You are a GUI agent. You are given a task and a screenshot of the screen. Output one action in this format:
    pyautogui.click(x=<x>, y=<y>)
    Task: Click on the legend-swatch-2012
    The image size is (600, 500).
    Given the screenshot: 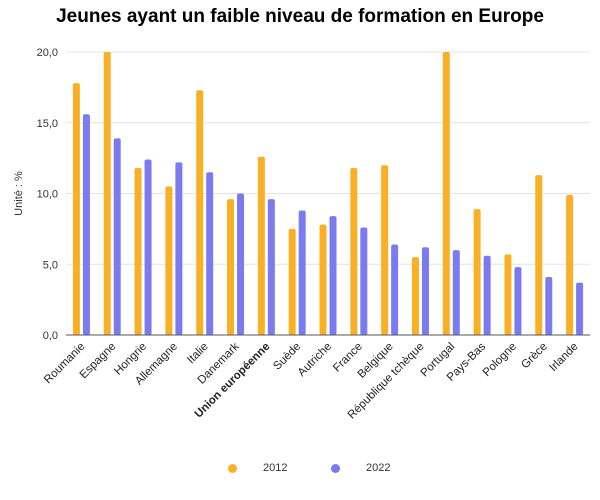 What is the action you would take?
    pyautogui.click(x=232, y=468)
    